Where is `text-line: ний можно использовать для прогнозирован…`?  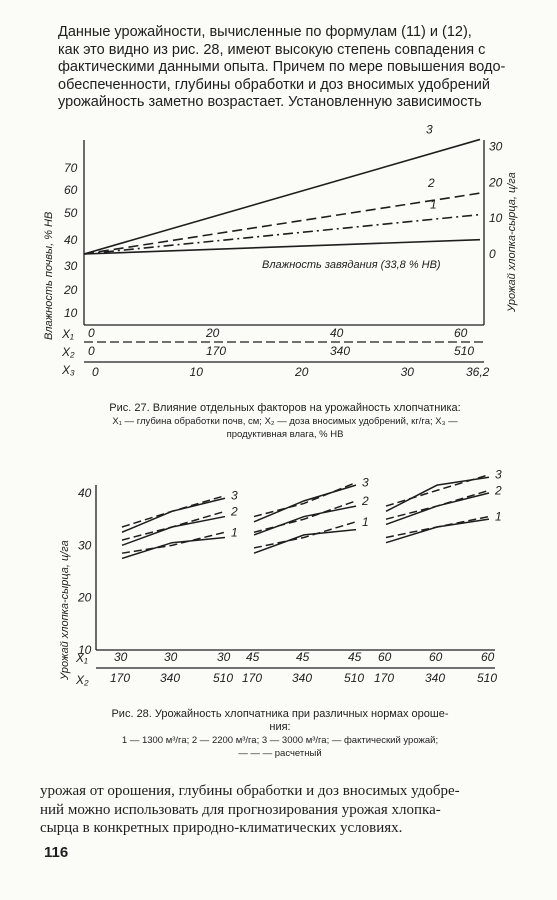 text-line: ний можно использовать для прогнозирован… is located at coordinates (240, 809).